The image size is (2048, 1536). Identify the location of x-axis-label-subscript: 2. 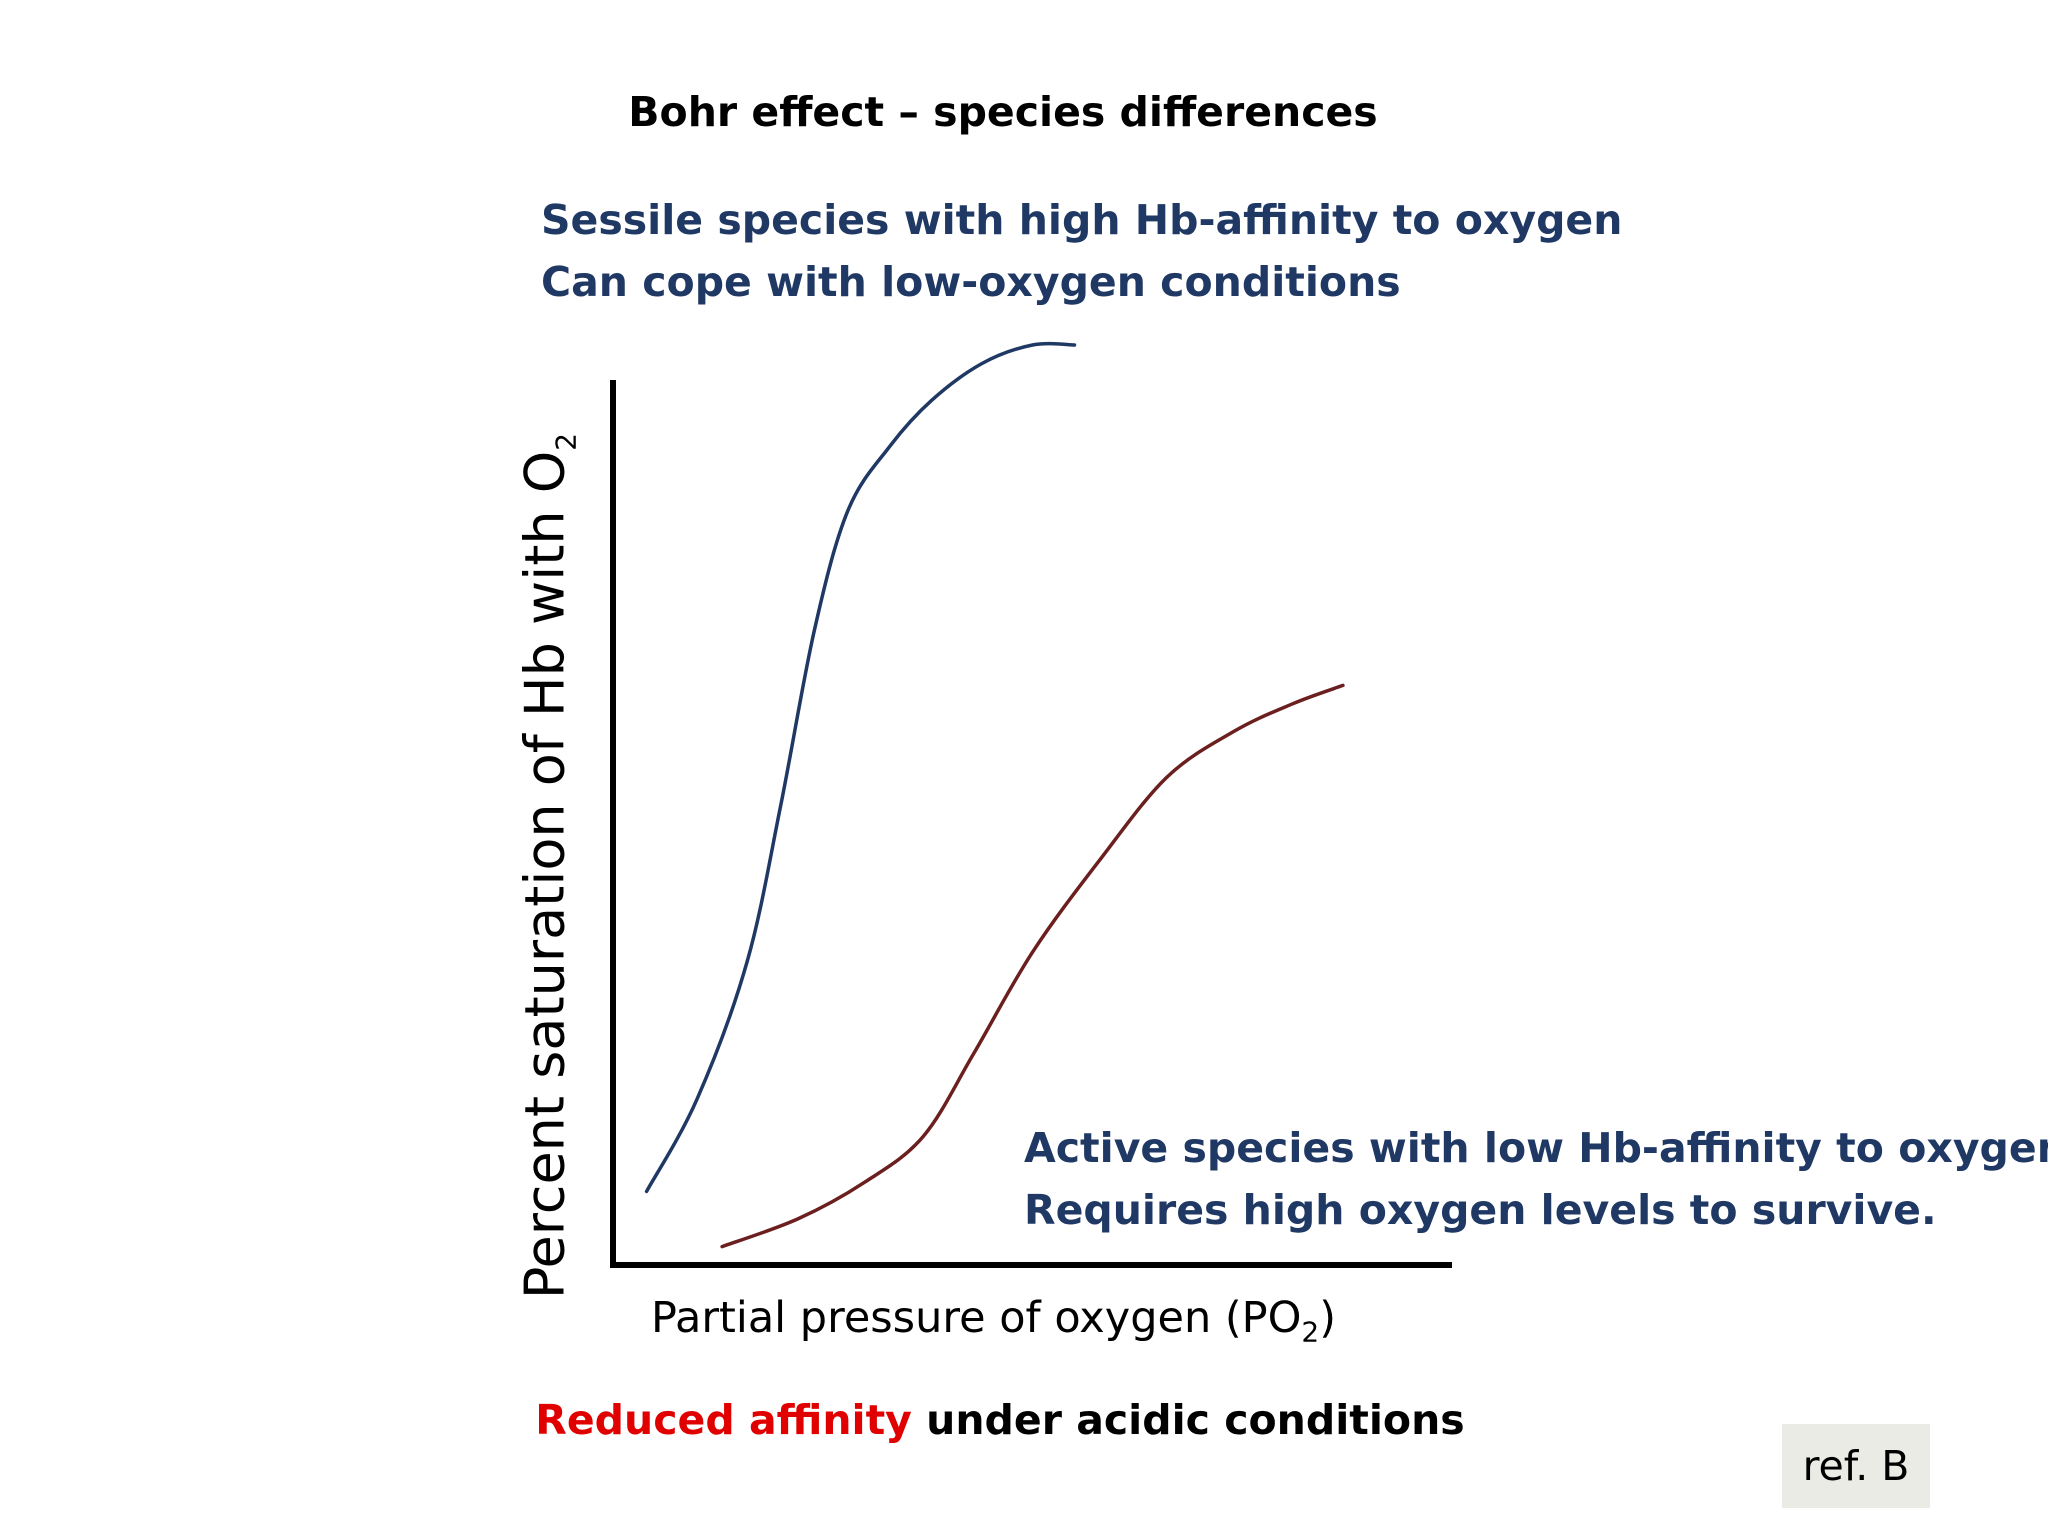
(1310, 1332).